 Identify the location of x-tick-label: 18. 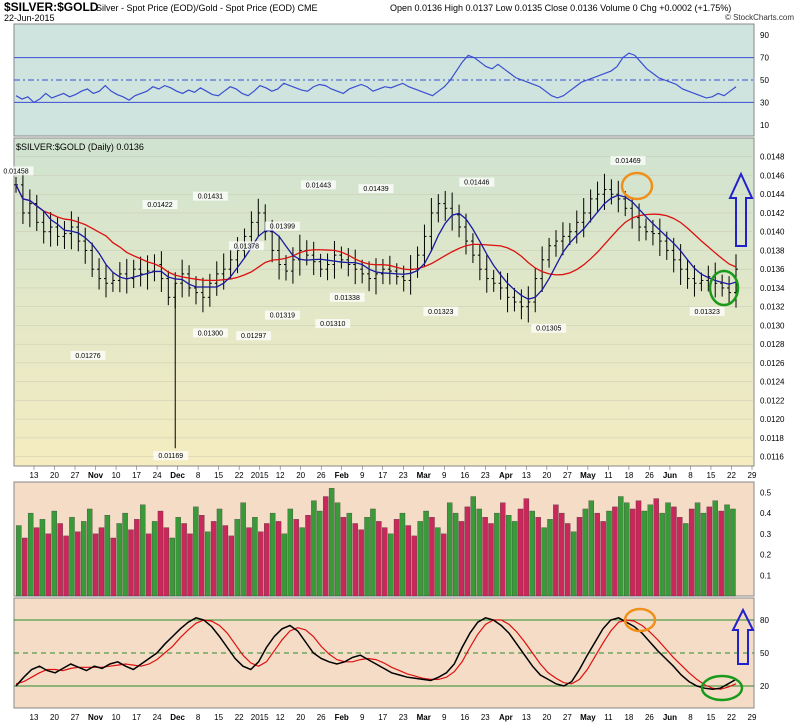
(628, 717).